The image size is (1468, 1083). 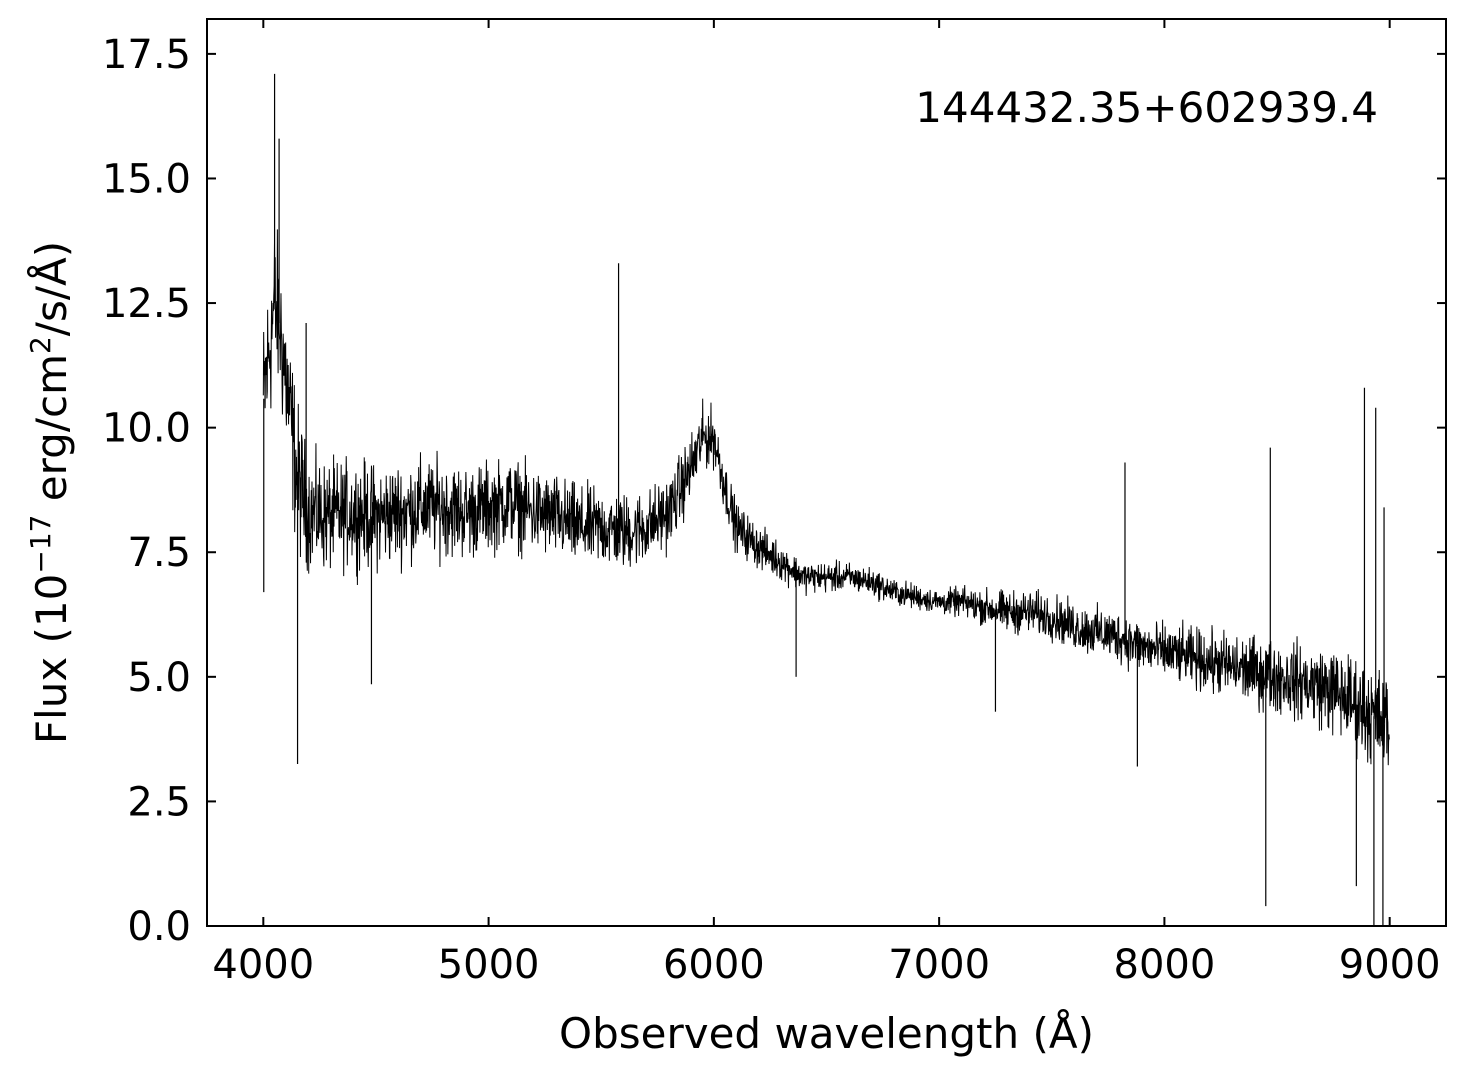 What do you see at coordinates (51, 288) in the screenshot?
I see `y-label-suffix: /s/Å)` at bounding box center [51, 288].